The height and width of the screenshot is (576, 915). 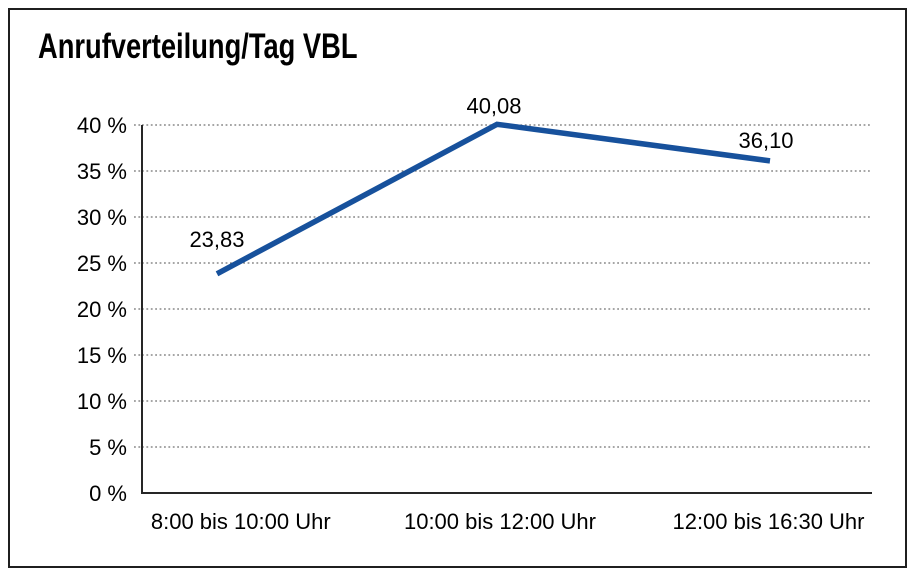 I want to click on x-axis-label: 8:00 bis 10:00 Uhr, so click(x=241, y=521).